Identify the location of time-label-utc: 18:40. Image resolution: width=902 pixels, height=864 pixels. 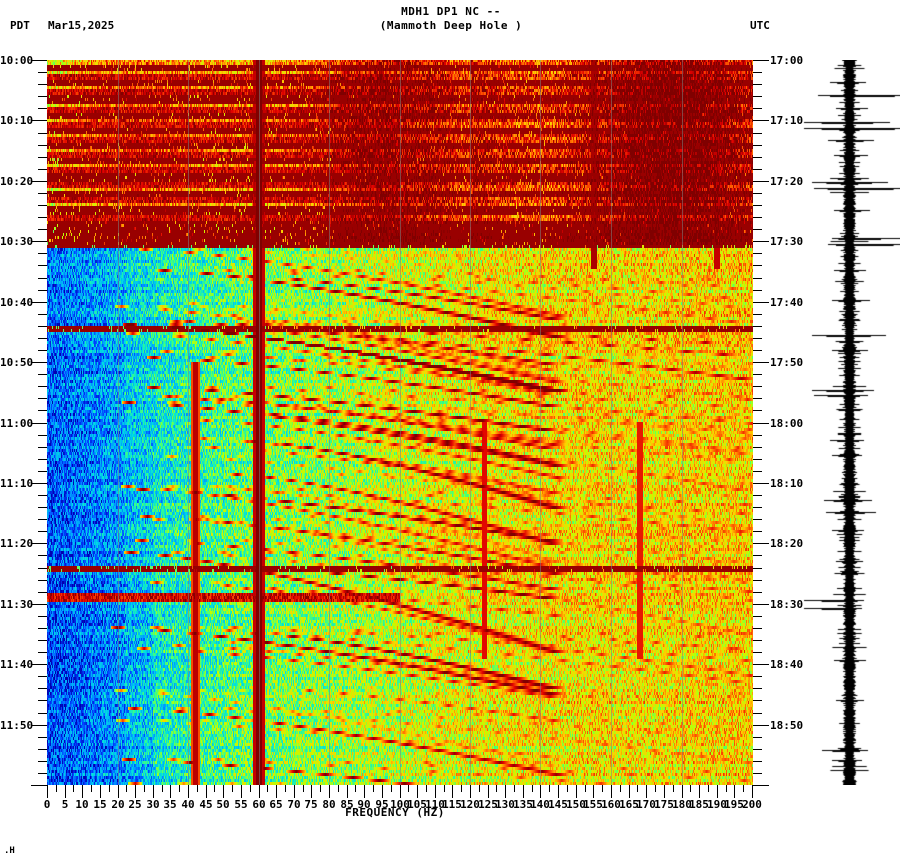
(787, 664).